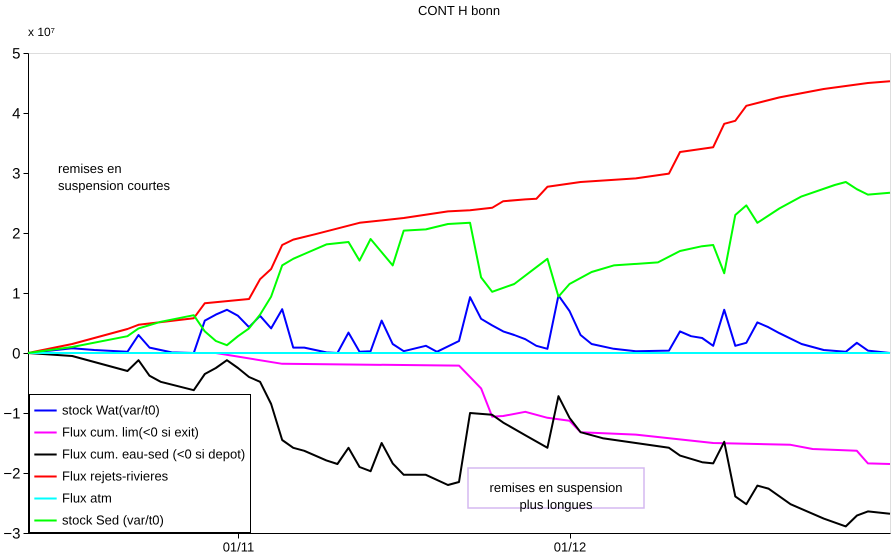 The height and width of the screenshot is (560, 893). What do you see at coordinates (556, 496) in the screenshot?
I see `annotation: remises en suspension plus longues` at bounding box center [556, 496].